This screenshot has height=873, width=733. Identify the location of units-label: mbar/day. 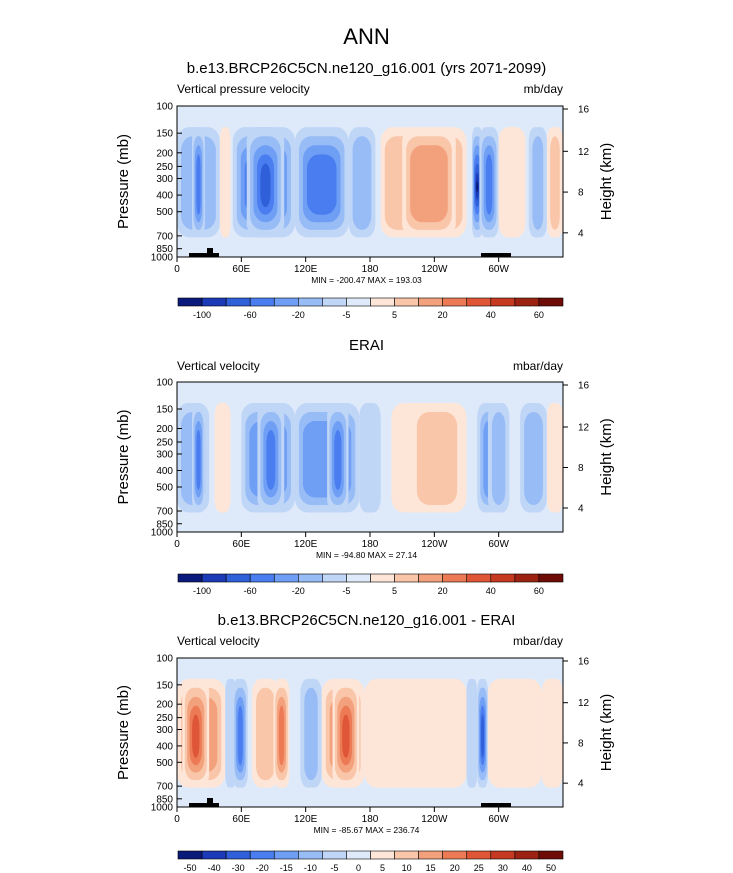
(538, 366).